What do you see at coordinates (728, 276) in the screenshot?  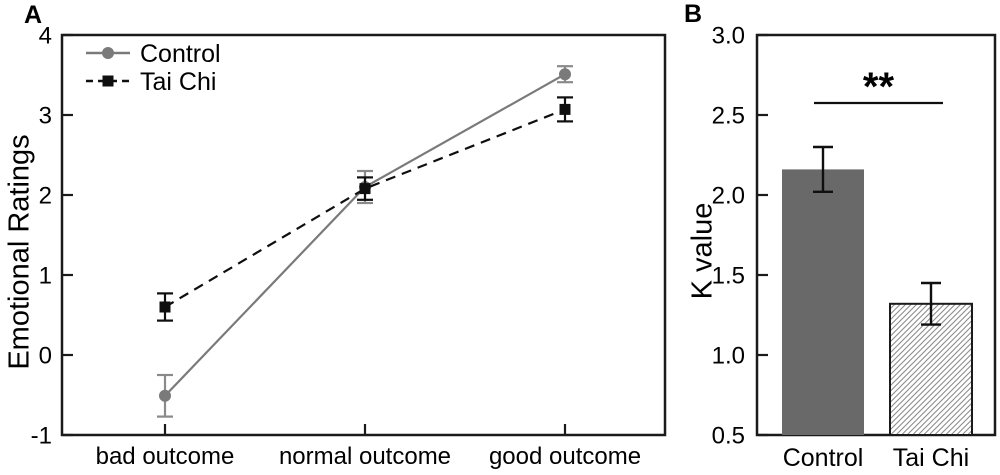 I see `y-tick-label: 1.5` at bounding box center [728, 276].